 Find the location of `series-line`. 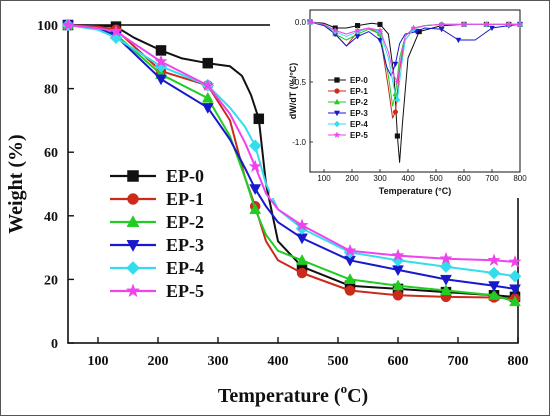

series-line is located at coordinates (415, 49).